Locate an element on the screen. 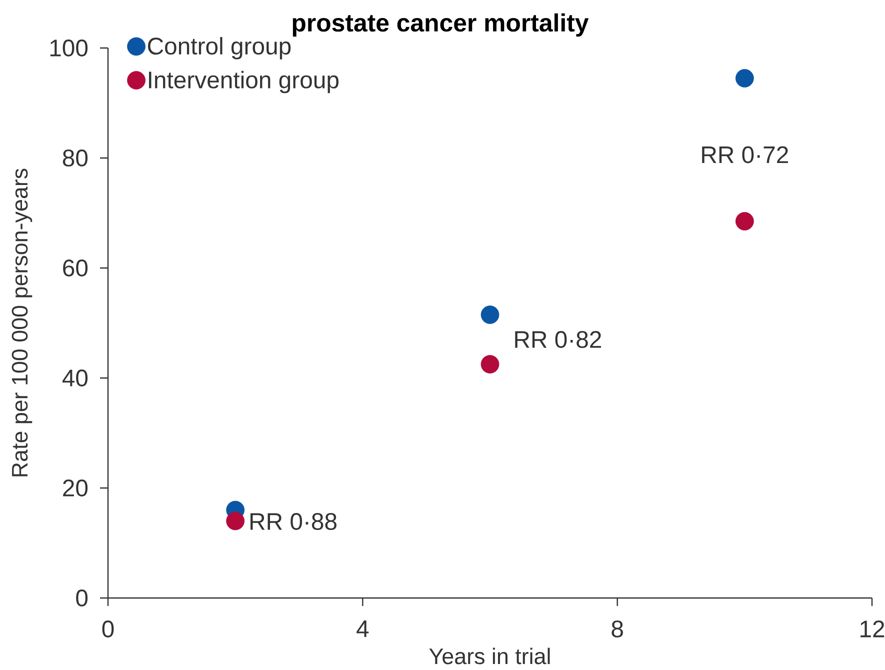  y-tick-label: 60 is located at coordinates (75, 268).